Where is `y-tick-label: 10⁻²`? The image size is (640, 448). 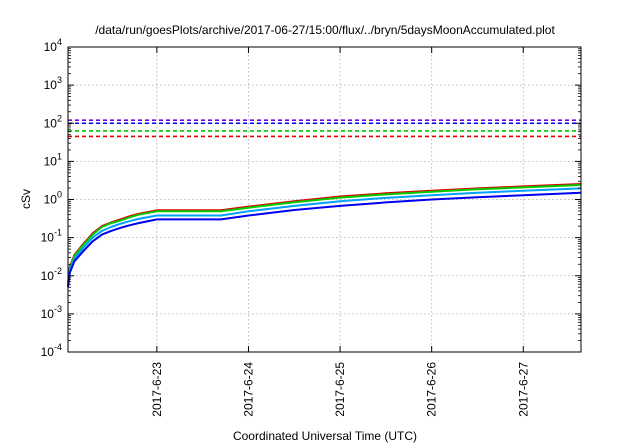 y-tick-label: 10⁻² is located at coordinates (51, 274).